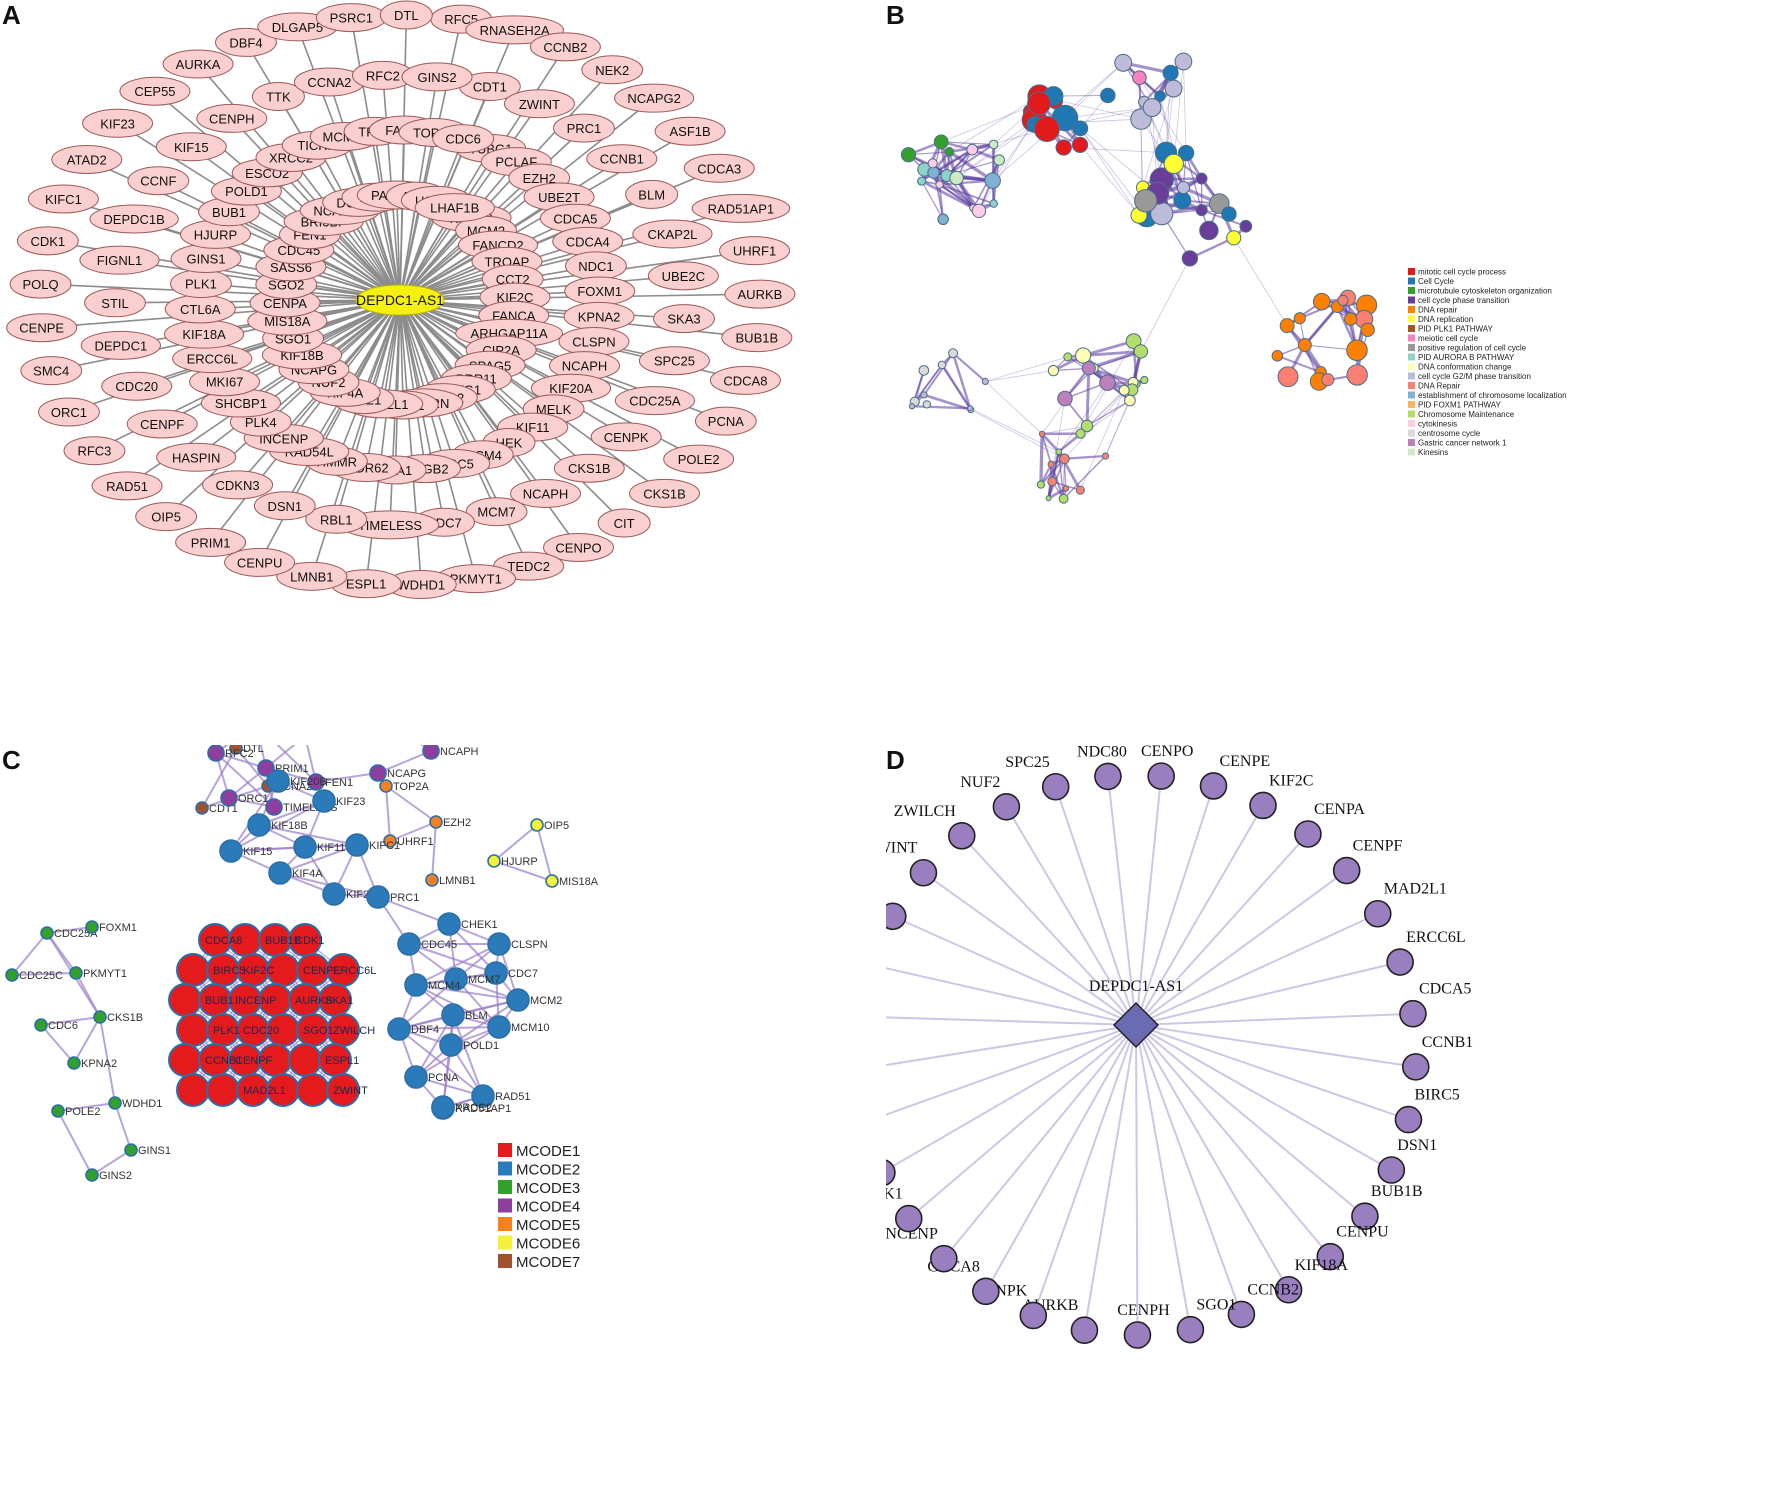 Image resolution: width=1772 pixels, height=1489 pixels. Describe the element at coordinates (1102, 768) in the screenshot. I see `node-d-ndc80: NDC80` at that location.